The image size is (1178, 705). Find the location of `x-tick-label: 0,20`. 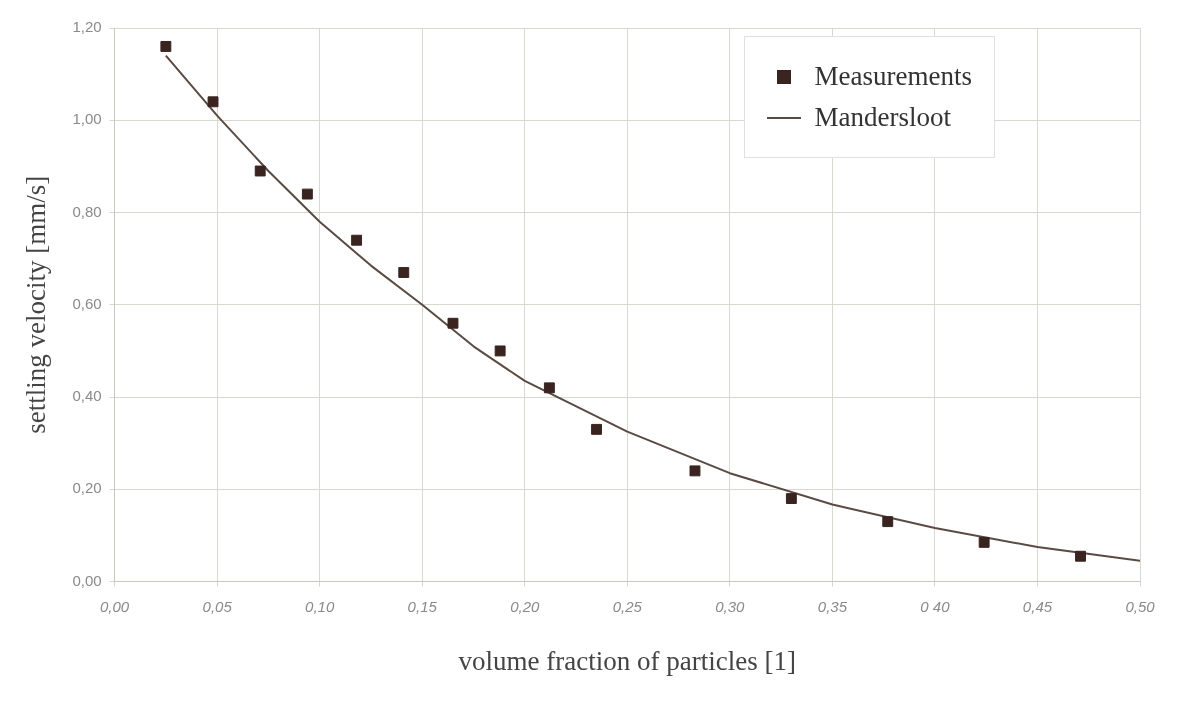

x-tick-label: 0,20 is located at coordinates (525, 606).